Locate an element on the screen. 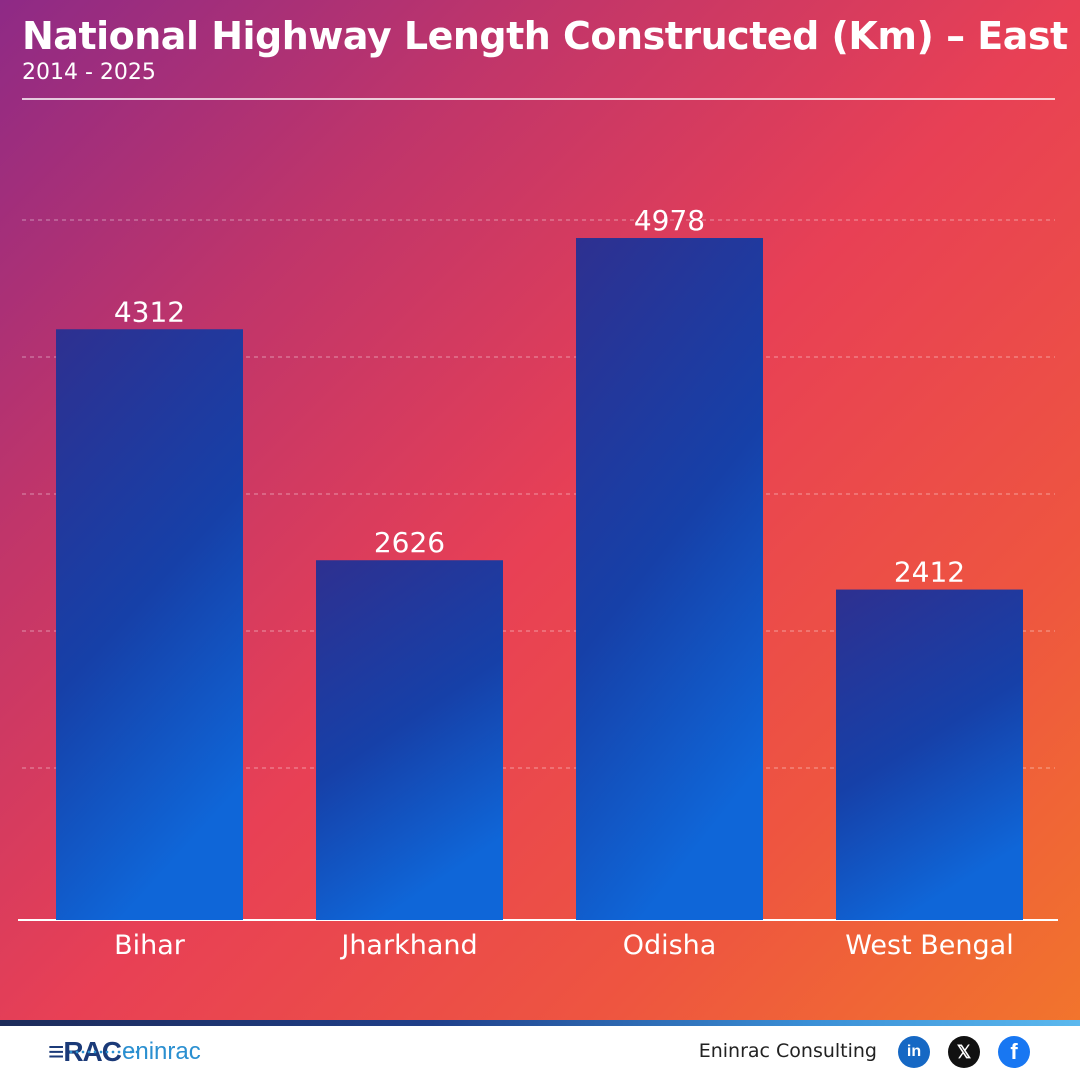 This screenshot has height=1080, width=1080. value-label: 4312 is located at coordinates (149, 311).